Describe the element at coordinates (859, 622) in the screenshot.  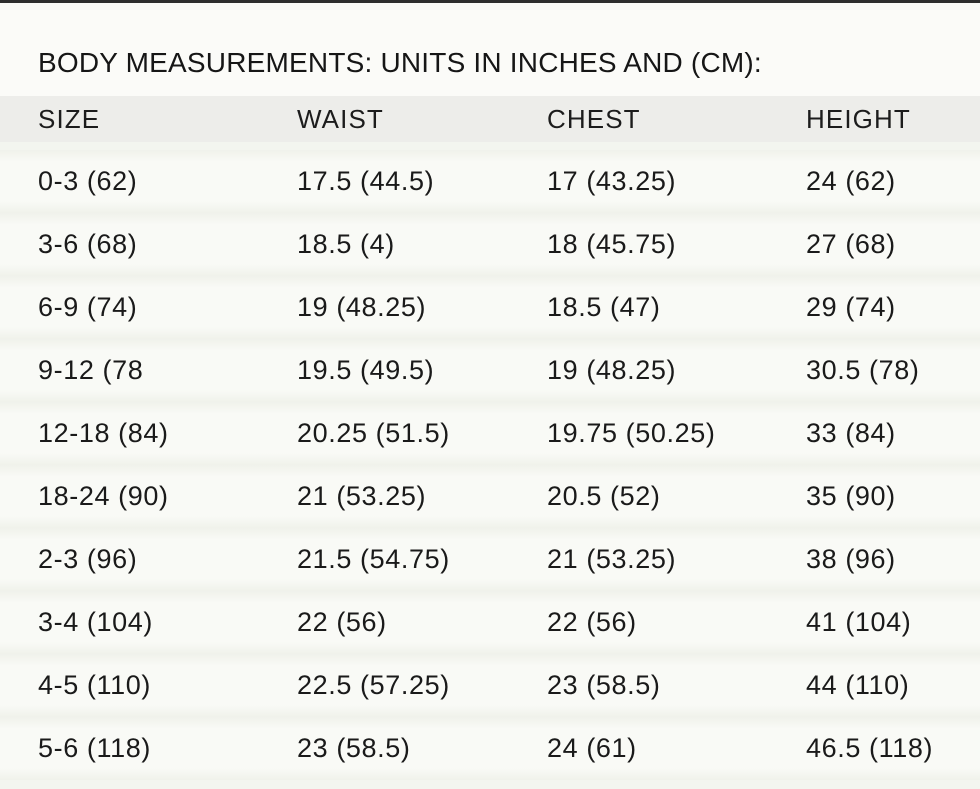
I see `cell-height: 41 (104)` at that location.